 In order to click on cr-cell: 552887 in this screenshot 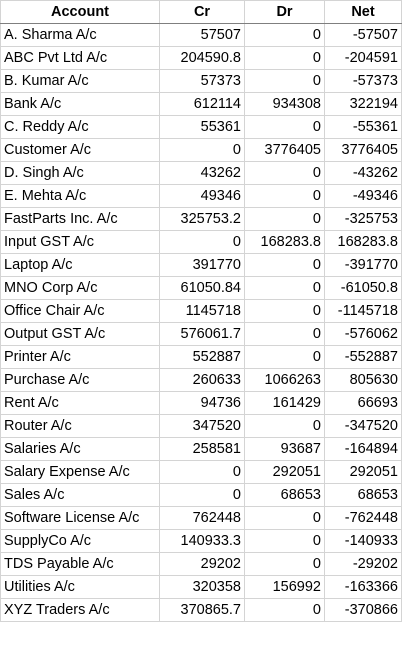, I will do `click(202, 357)`.